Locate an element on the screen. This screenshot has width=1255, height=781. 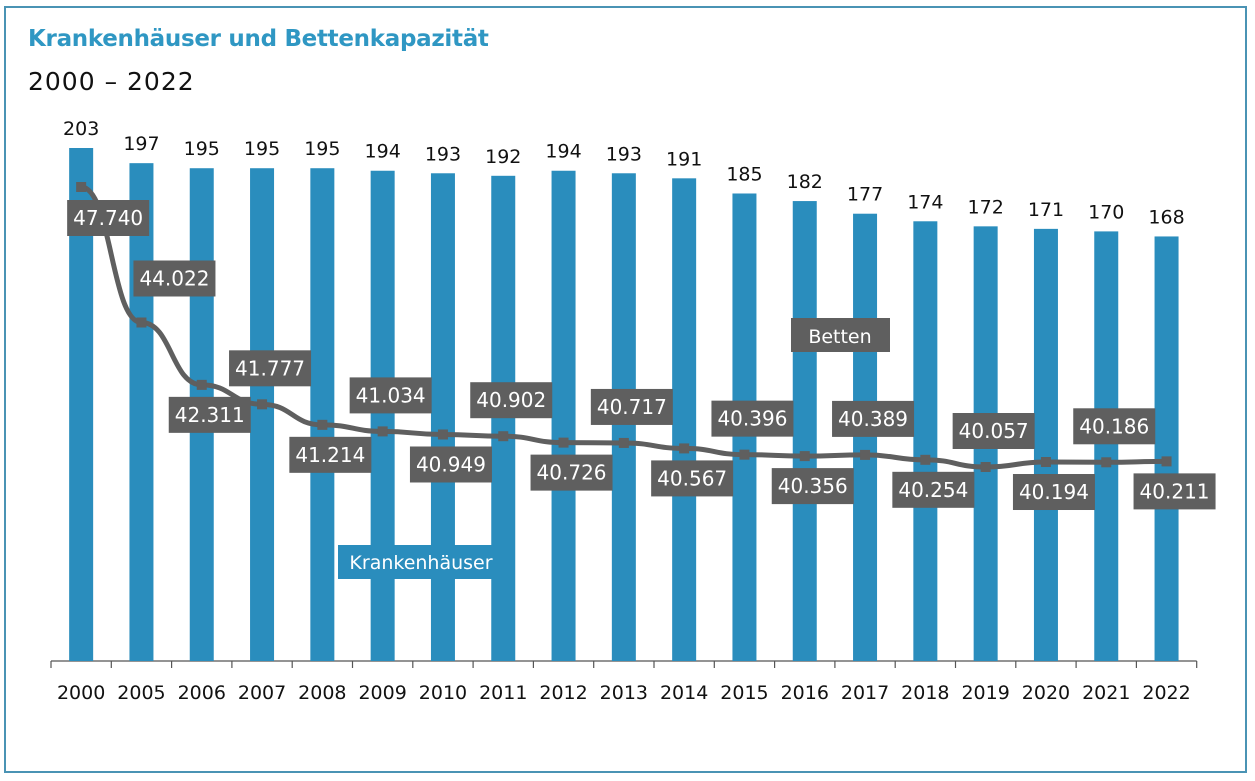
x-tick-label: 2013 is located at coordinates (624, 693).